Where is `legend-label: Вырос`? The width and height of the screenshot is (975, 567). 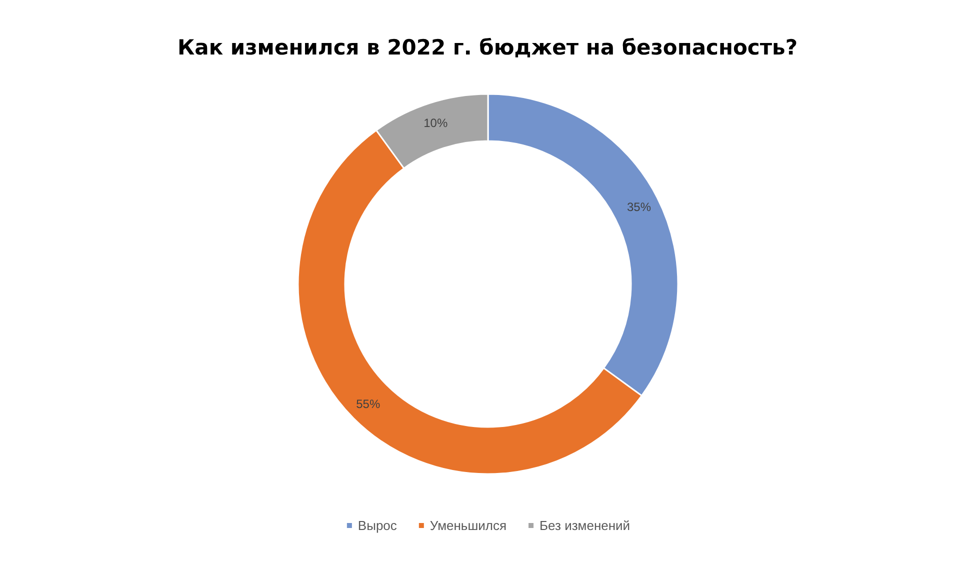 legend-label: Вырос is located at coordinates (378, 525).